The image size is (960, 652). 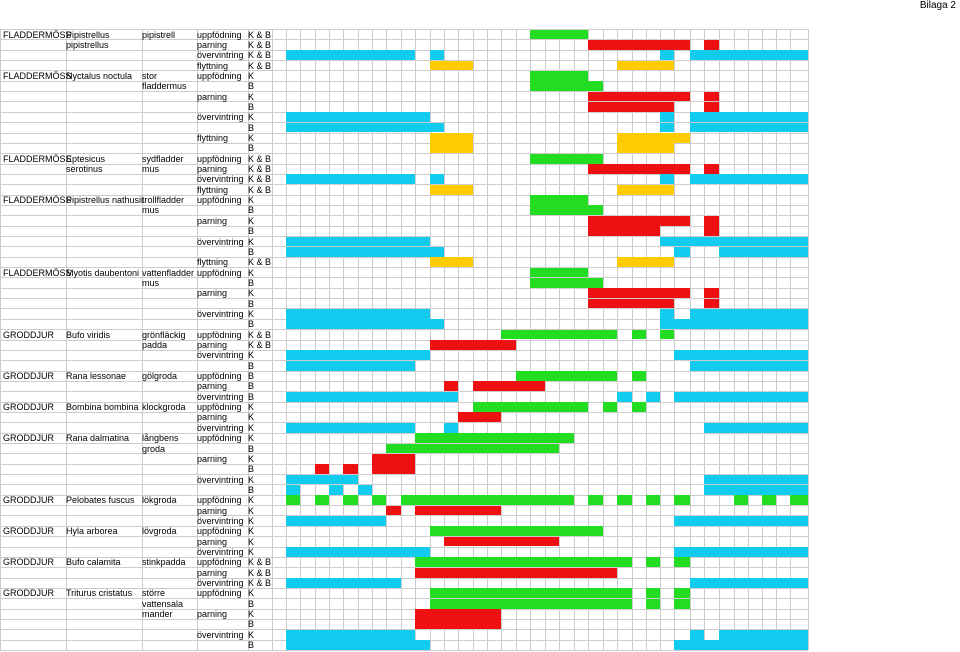 What do you see at coordinates (164, 334) in the screenshot?
I see `swedish-name: grönfläckig` at bounding box center [164, 334].